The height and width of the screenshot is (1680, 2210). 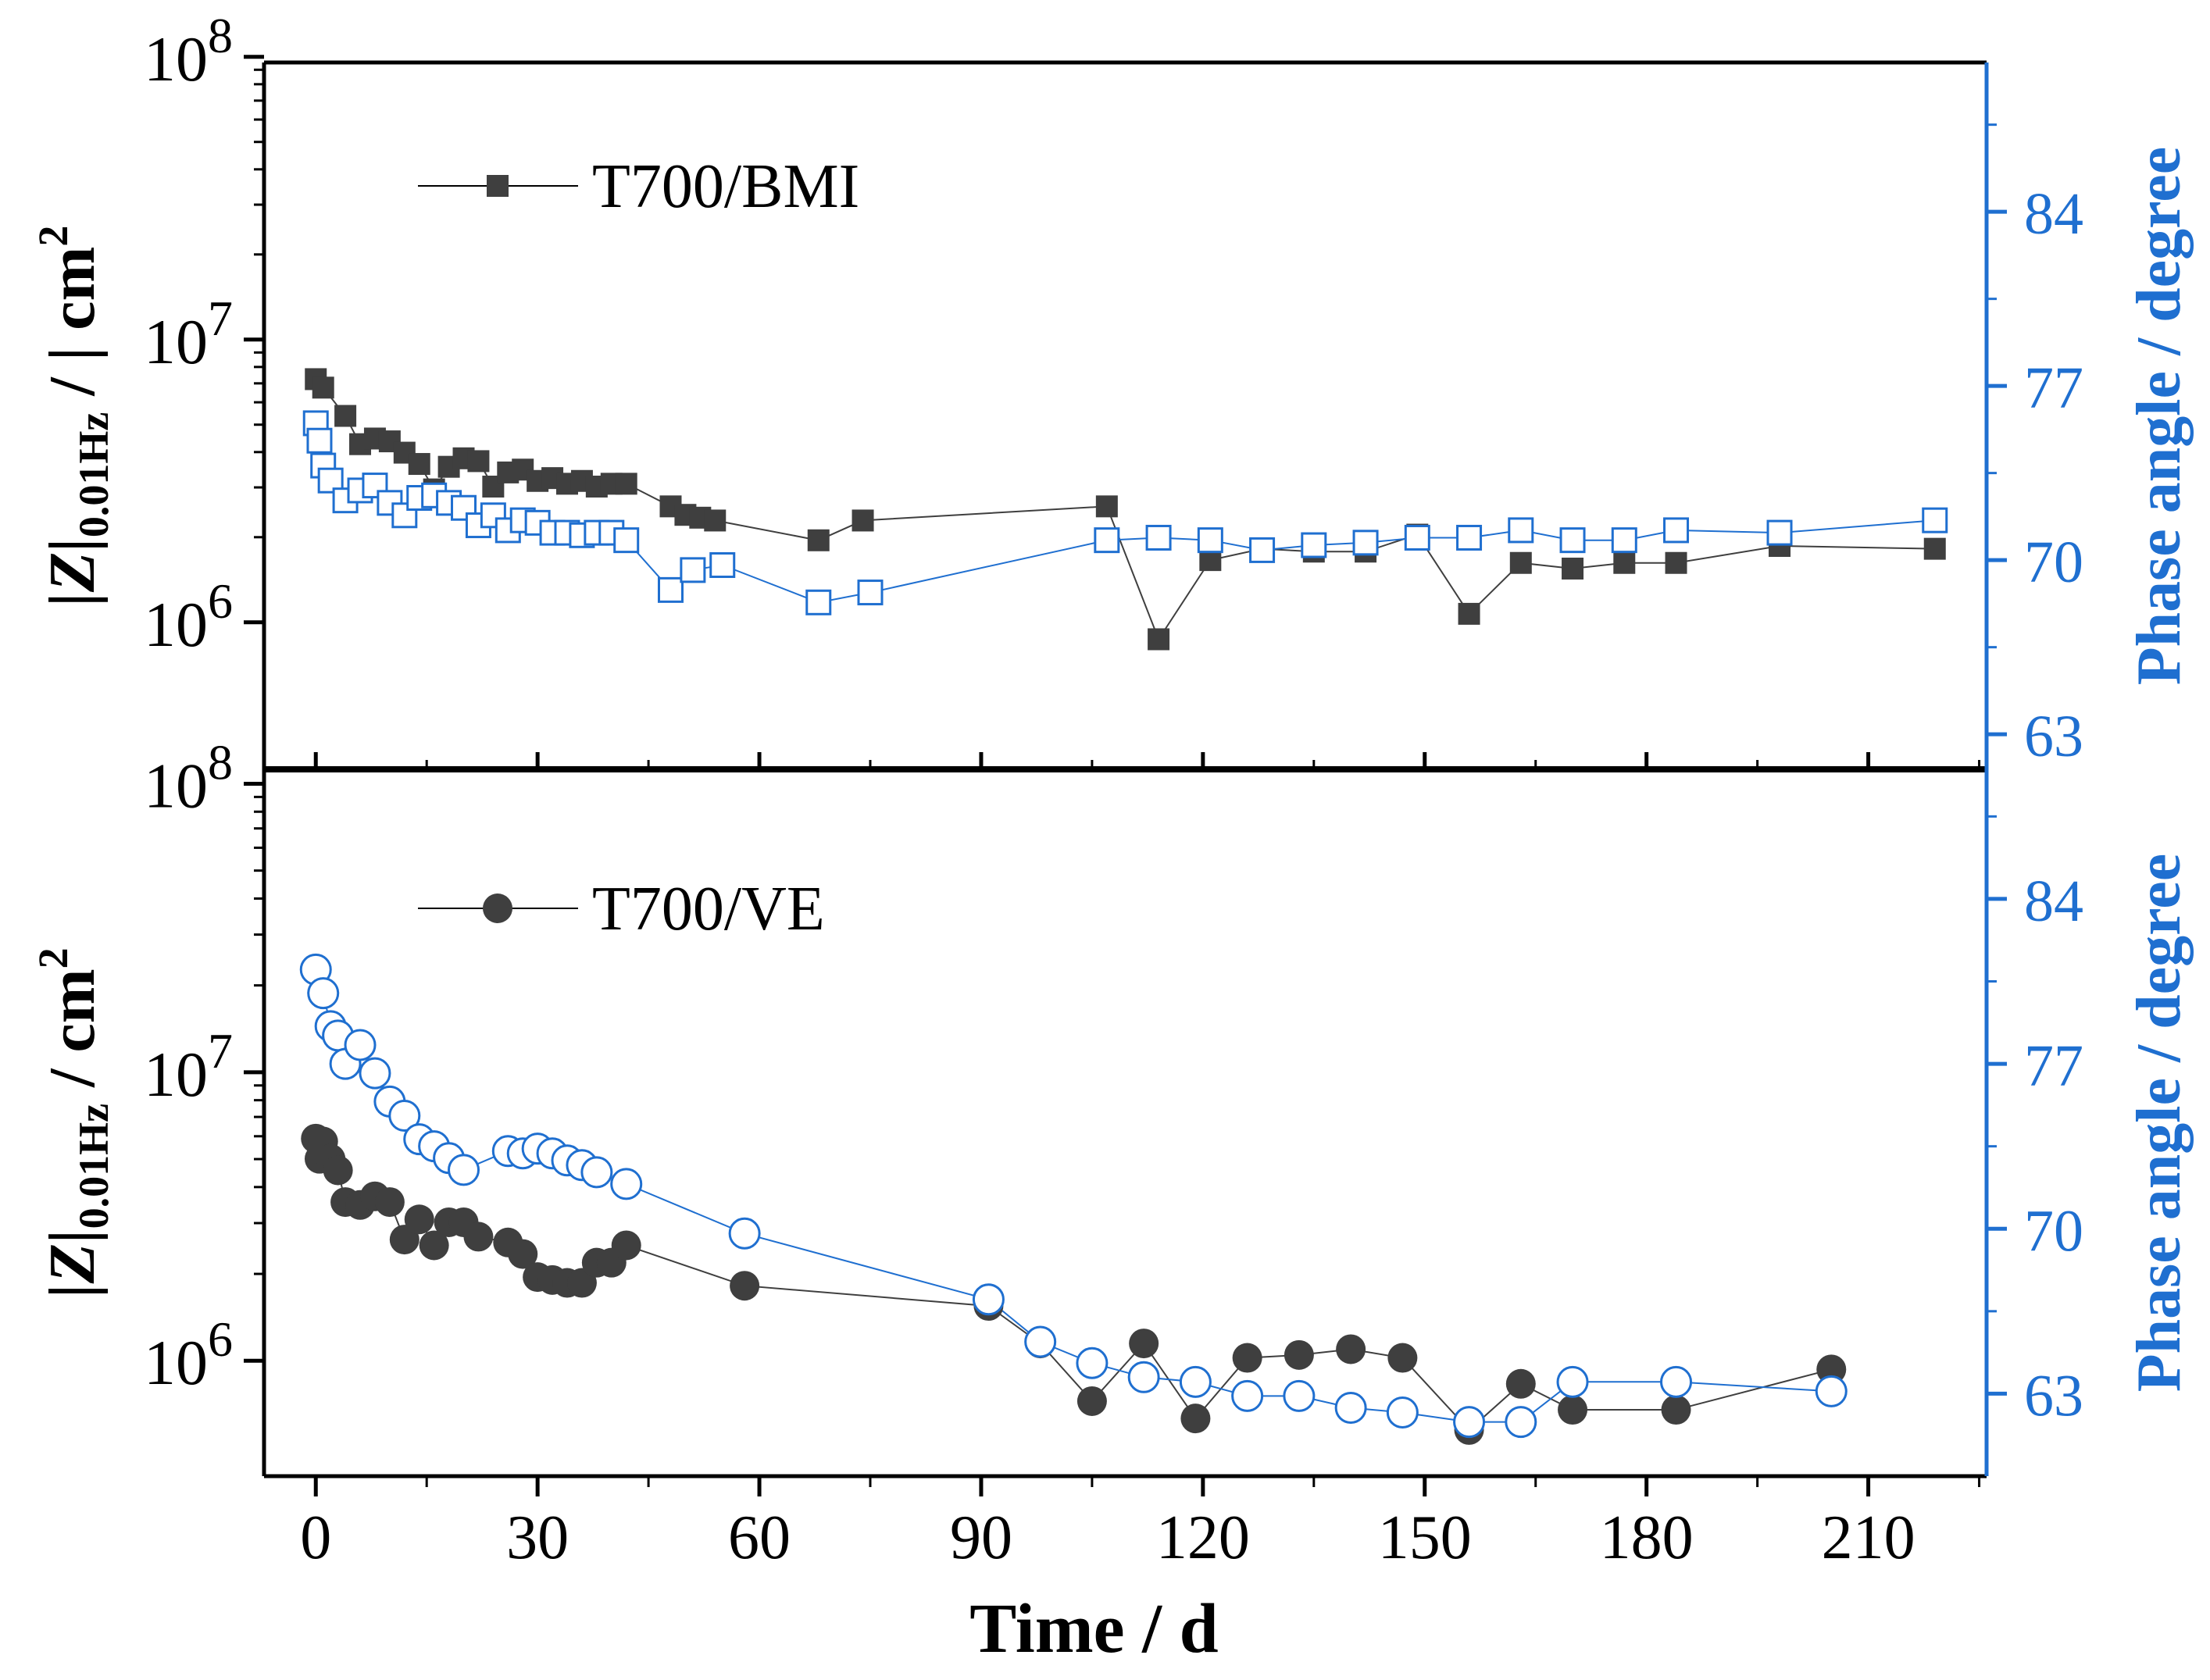 I want to click on right-tick-label: 77, so click(x=2053, y=388).